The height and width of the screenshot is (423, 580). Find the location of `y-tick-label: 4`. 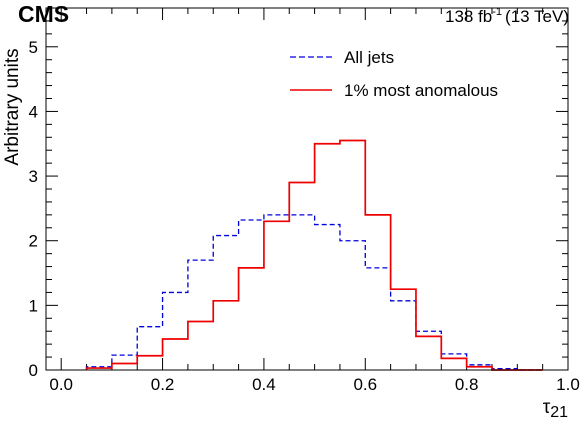

y-tick-label: 4 is located at coordinates (33, 111).